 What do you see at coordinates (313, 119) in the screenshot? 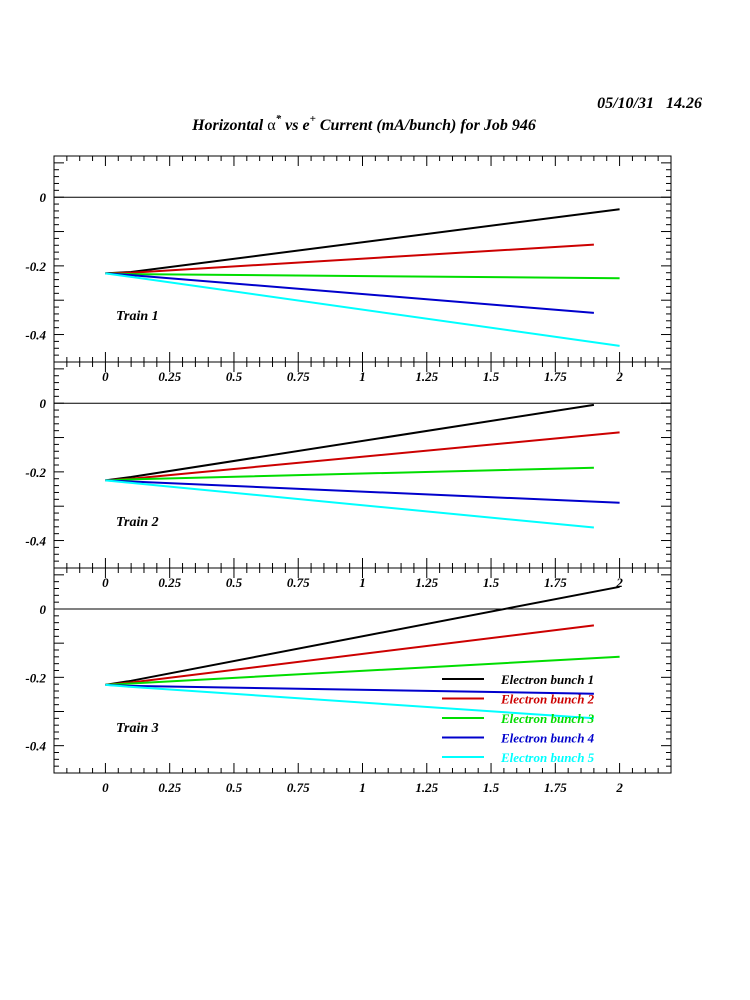
I see `title-plus: +` at bounding box center [313, 119].